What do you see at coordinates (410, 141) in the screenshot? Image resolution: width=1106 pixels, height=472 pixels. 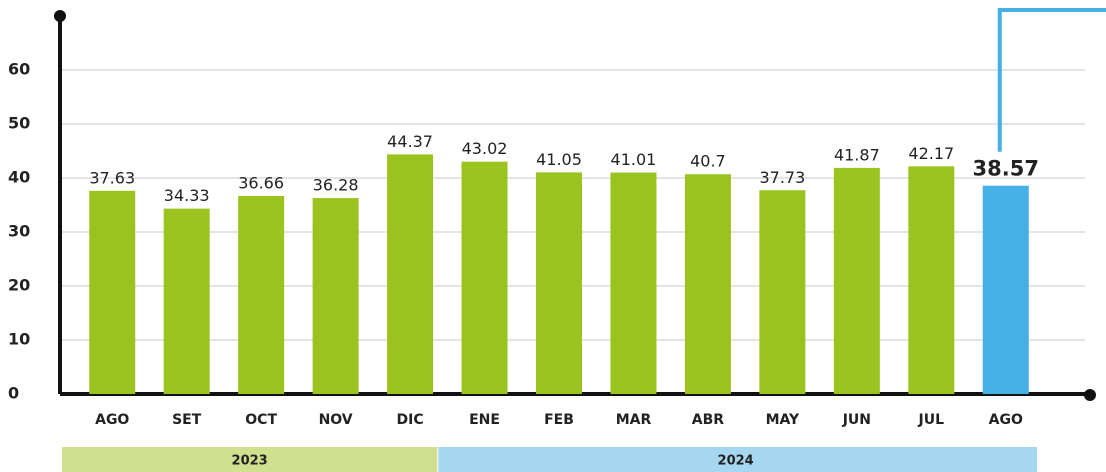 I see `value-label: 44.37` at bounding box center [410, 141].